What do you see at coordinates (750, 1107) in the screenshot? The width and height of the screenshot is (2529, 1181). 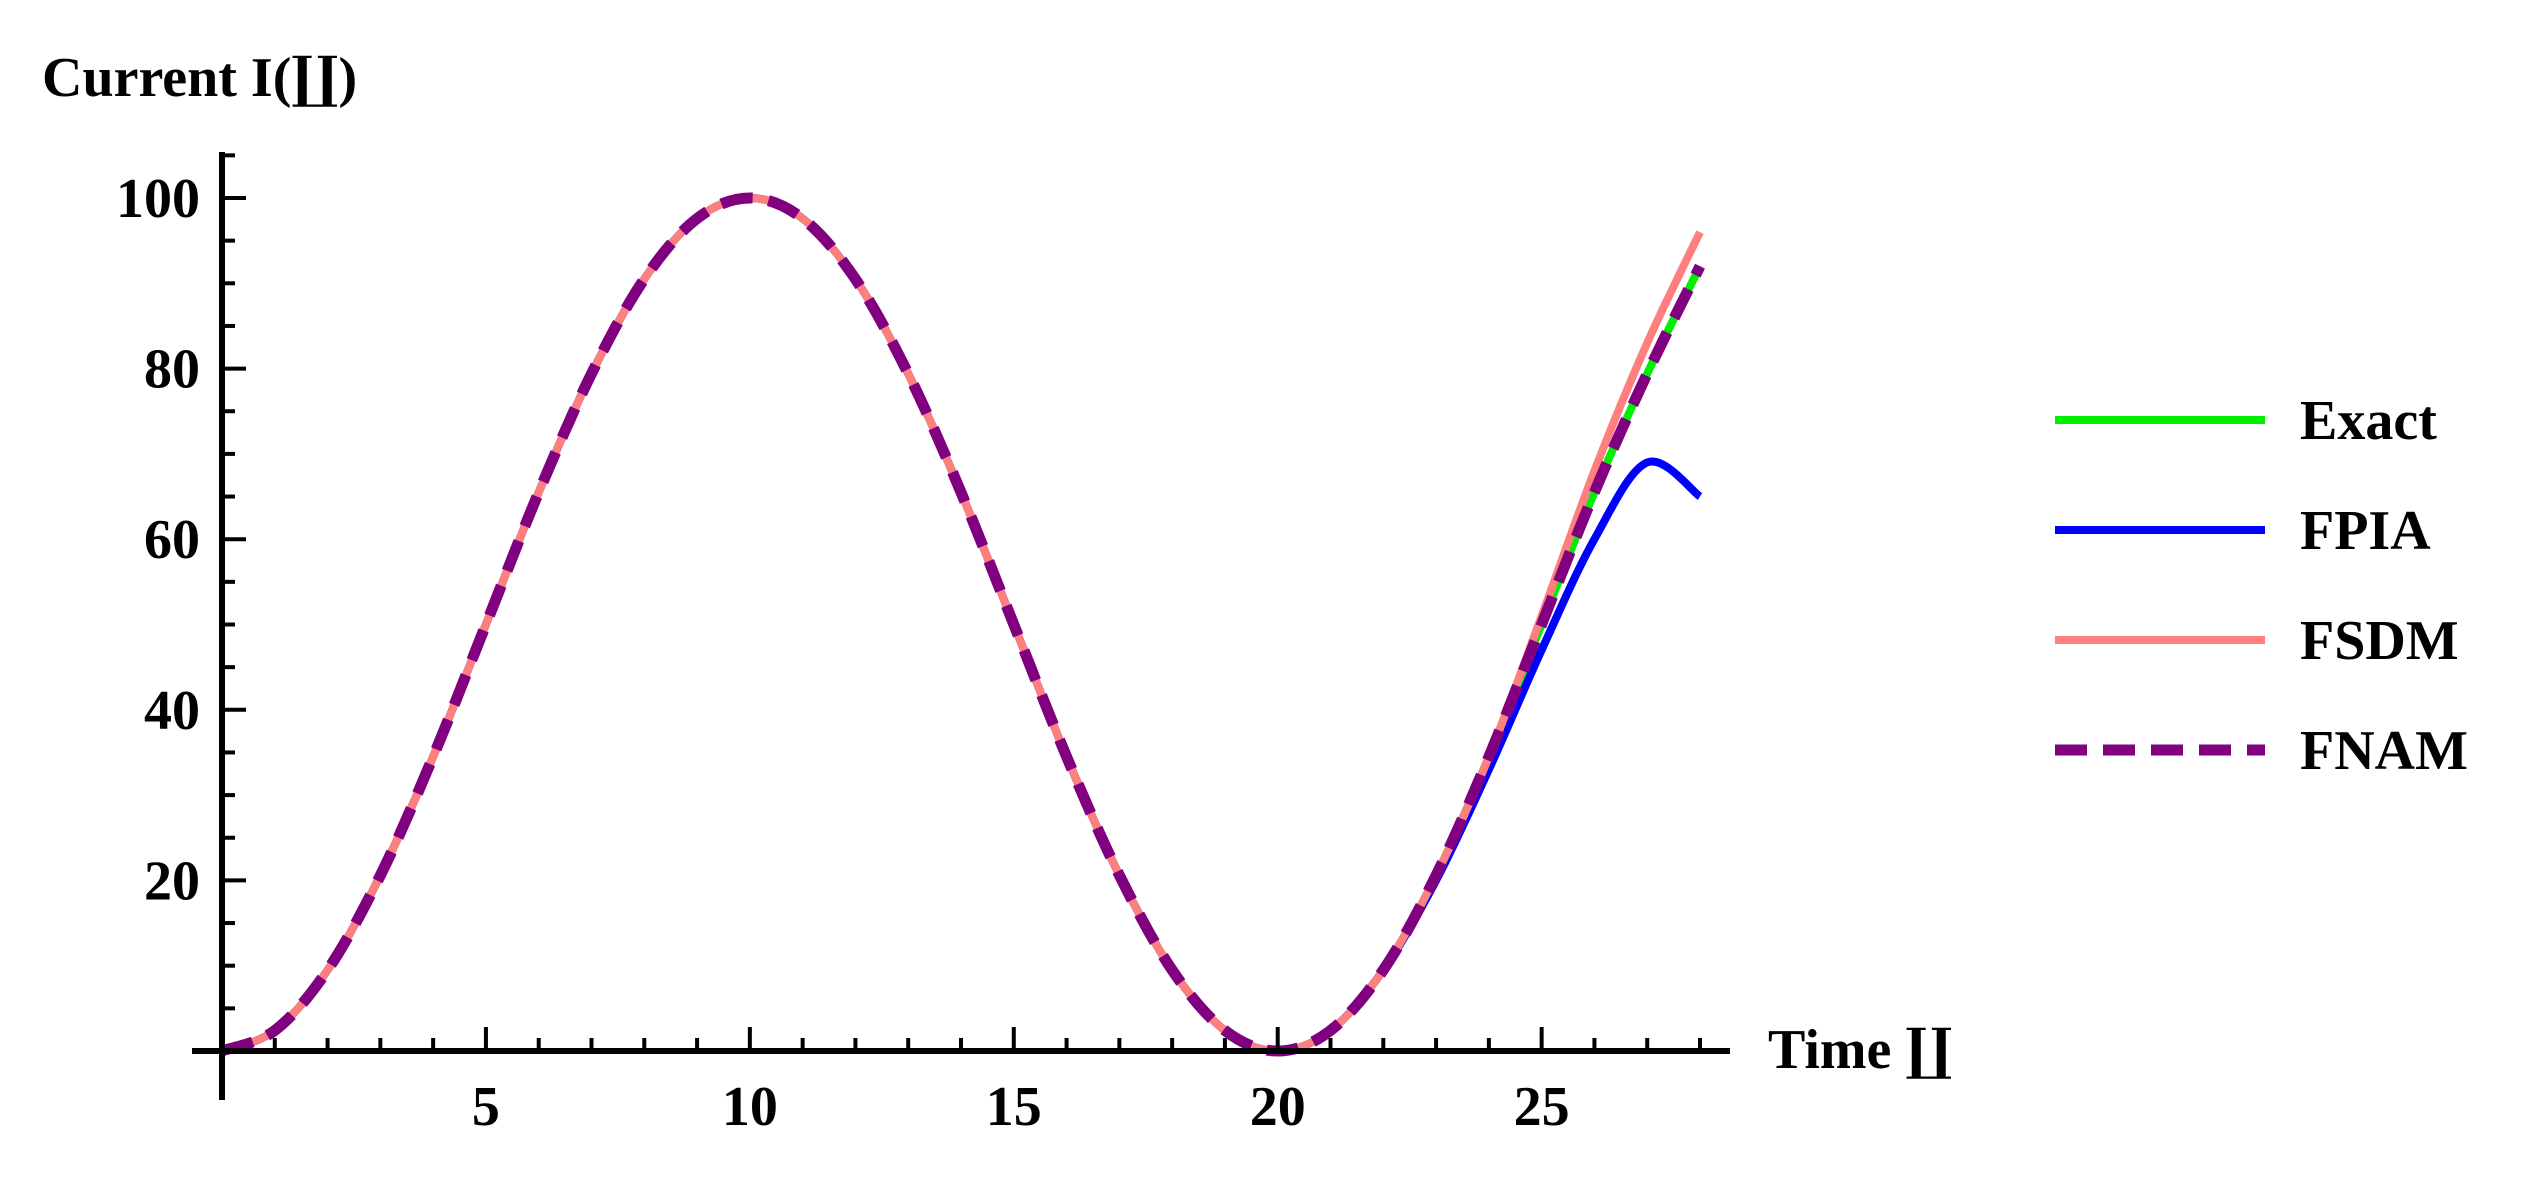 I see `x-tick-label: 10` at bounding box center [750, 1107].